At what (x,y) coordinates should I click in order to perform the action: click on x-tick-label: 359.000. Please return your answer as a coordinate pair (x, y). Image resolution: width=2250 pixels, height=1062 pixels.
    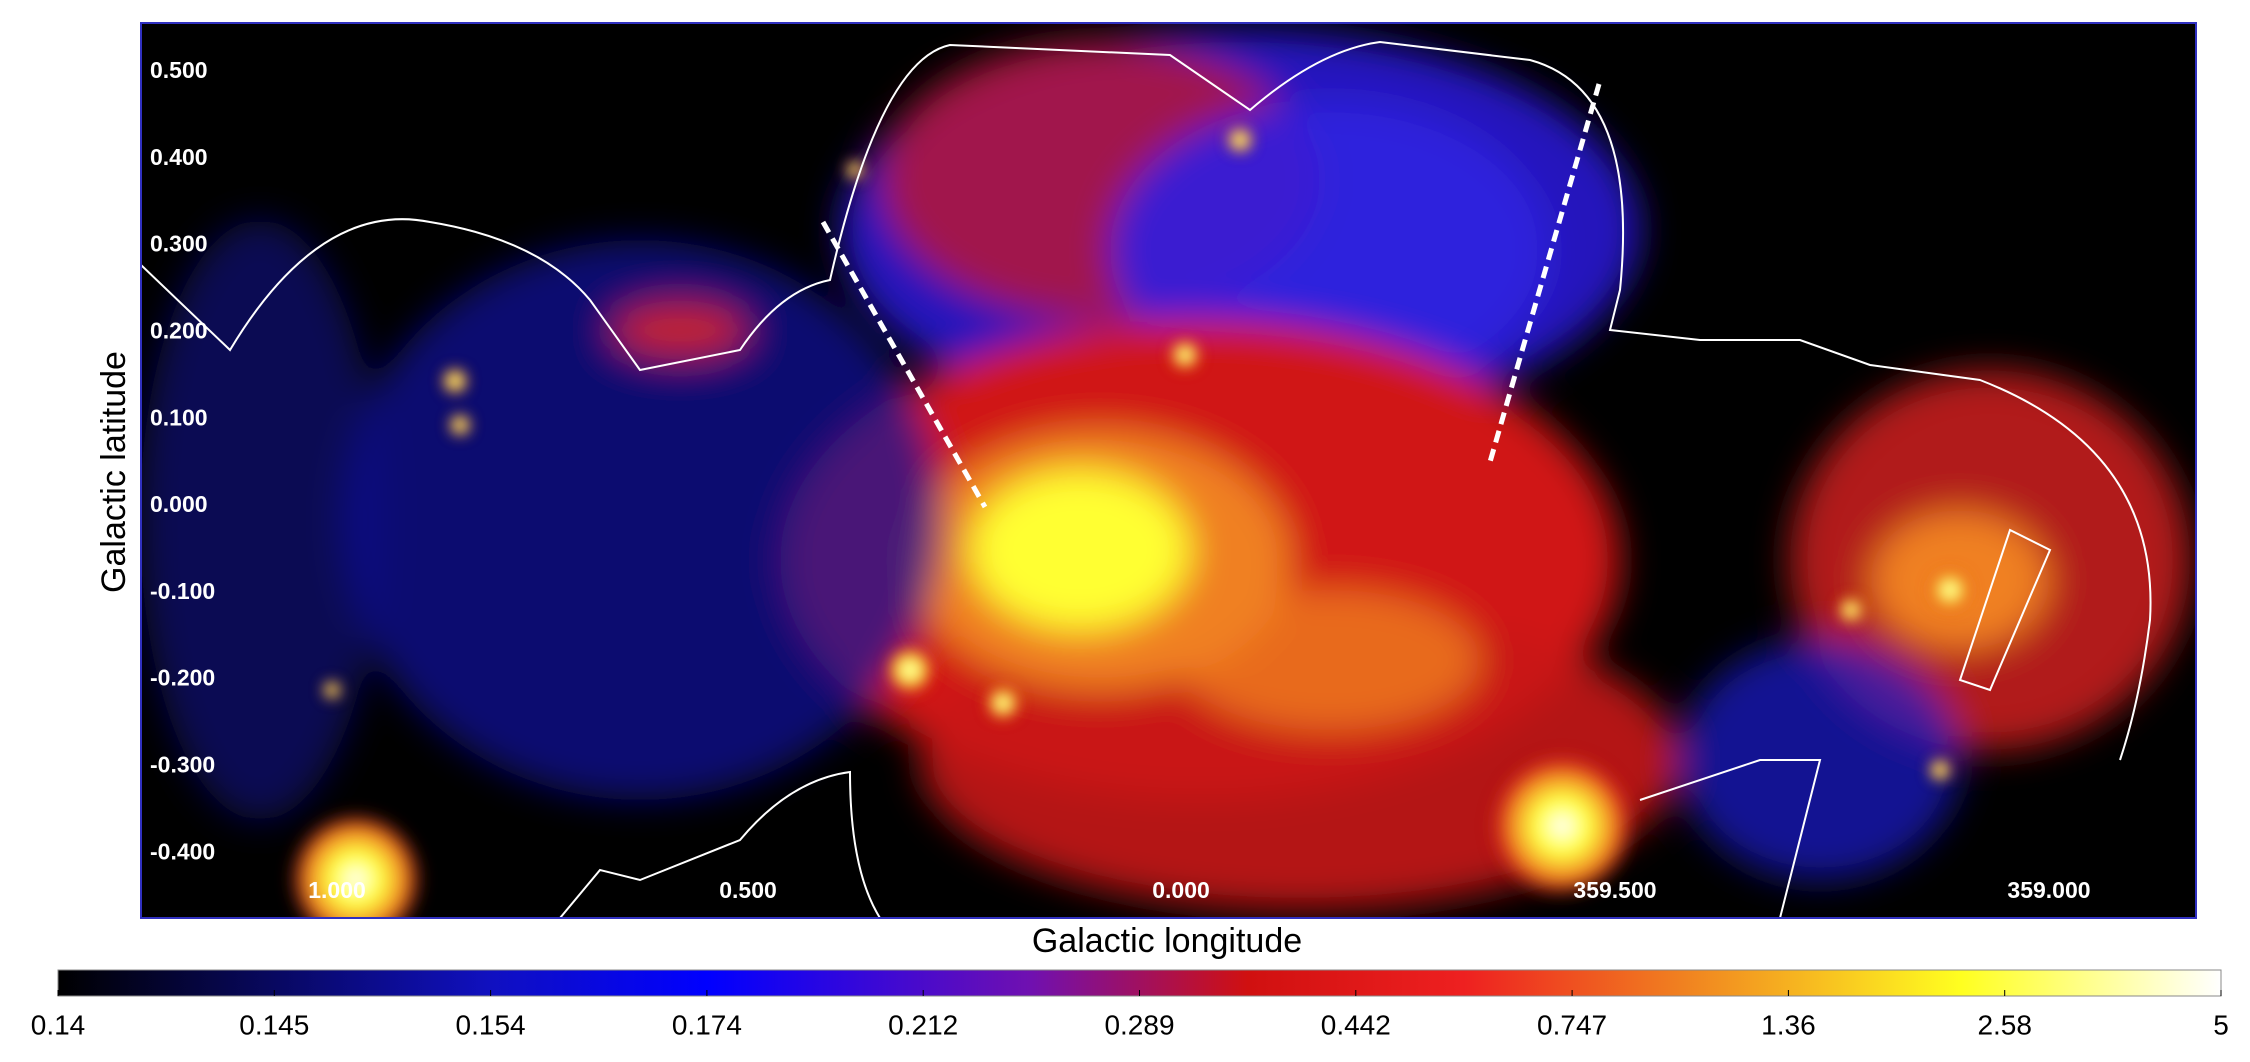
    Looking at the image, I should click on (2048, 890).